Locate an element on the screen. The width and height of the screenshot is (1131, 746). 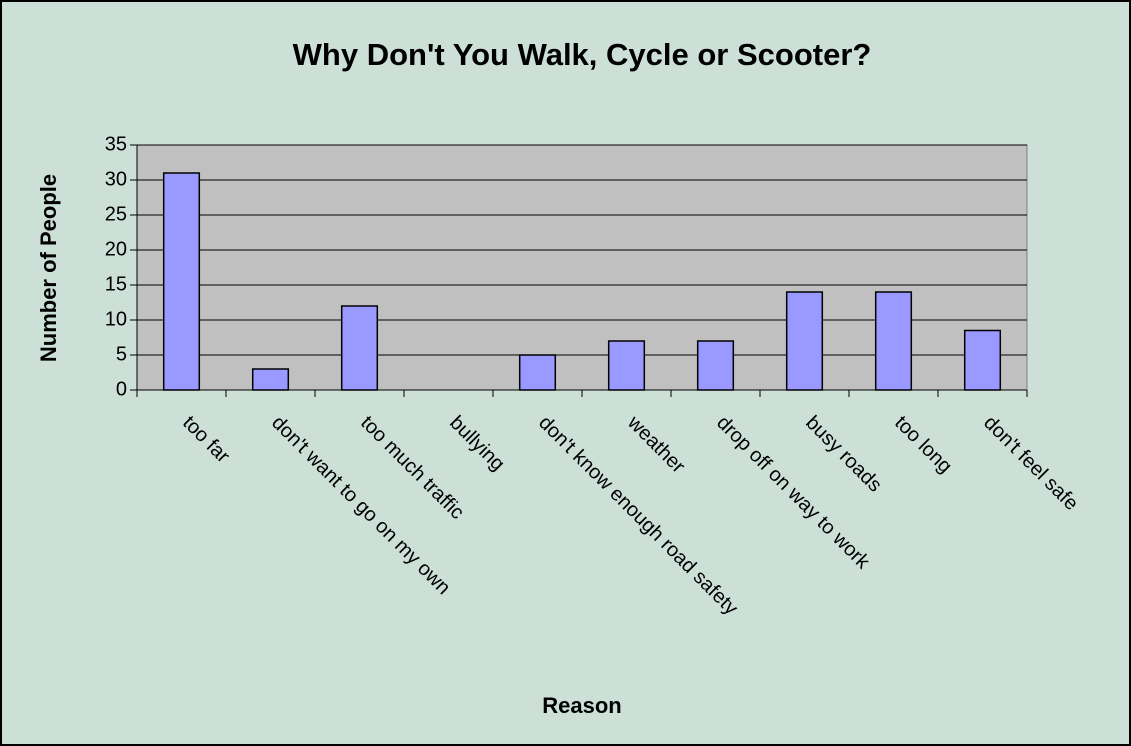
y-tick-label: 30 is located at coordinates (116, 179).